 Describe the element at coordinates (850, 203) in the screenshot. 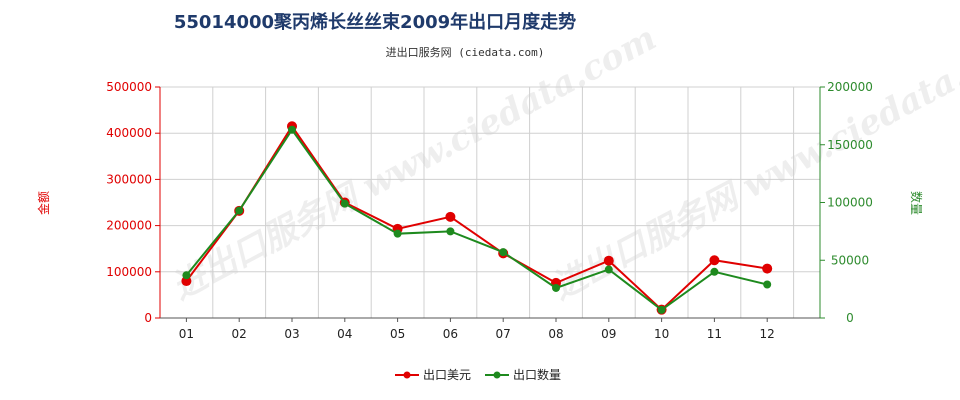

I see `right-tick-label: 100000` at that location.